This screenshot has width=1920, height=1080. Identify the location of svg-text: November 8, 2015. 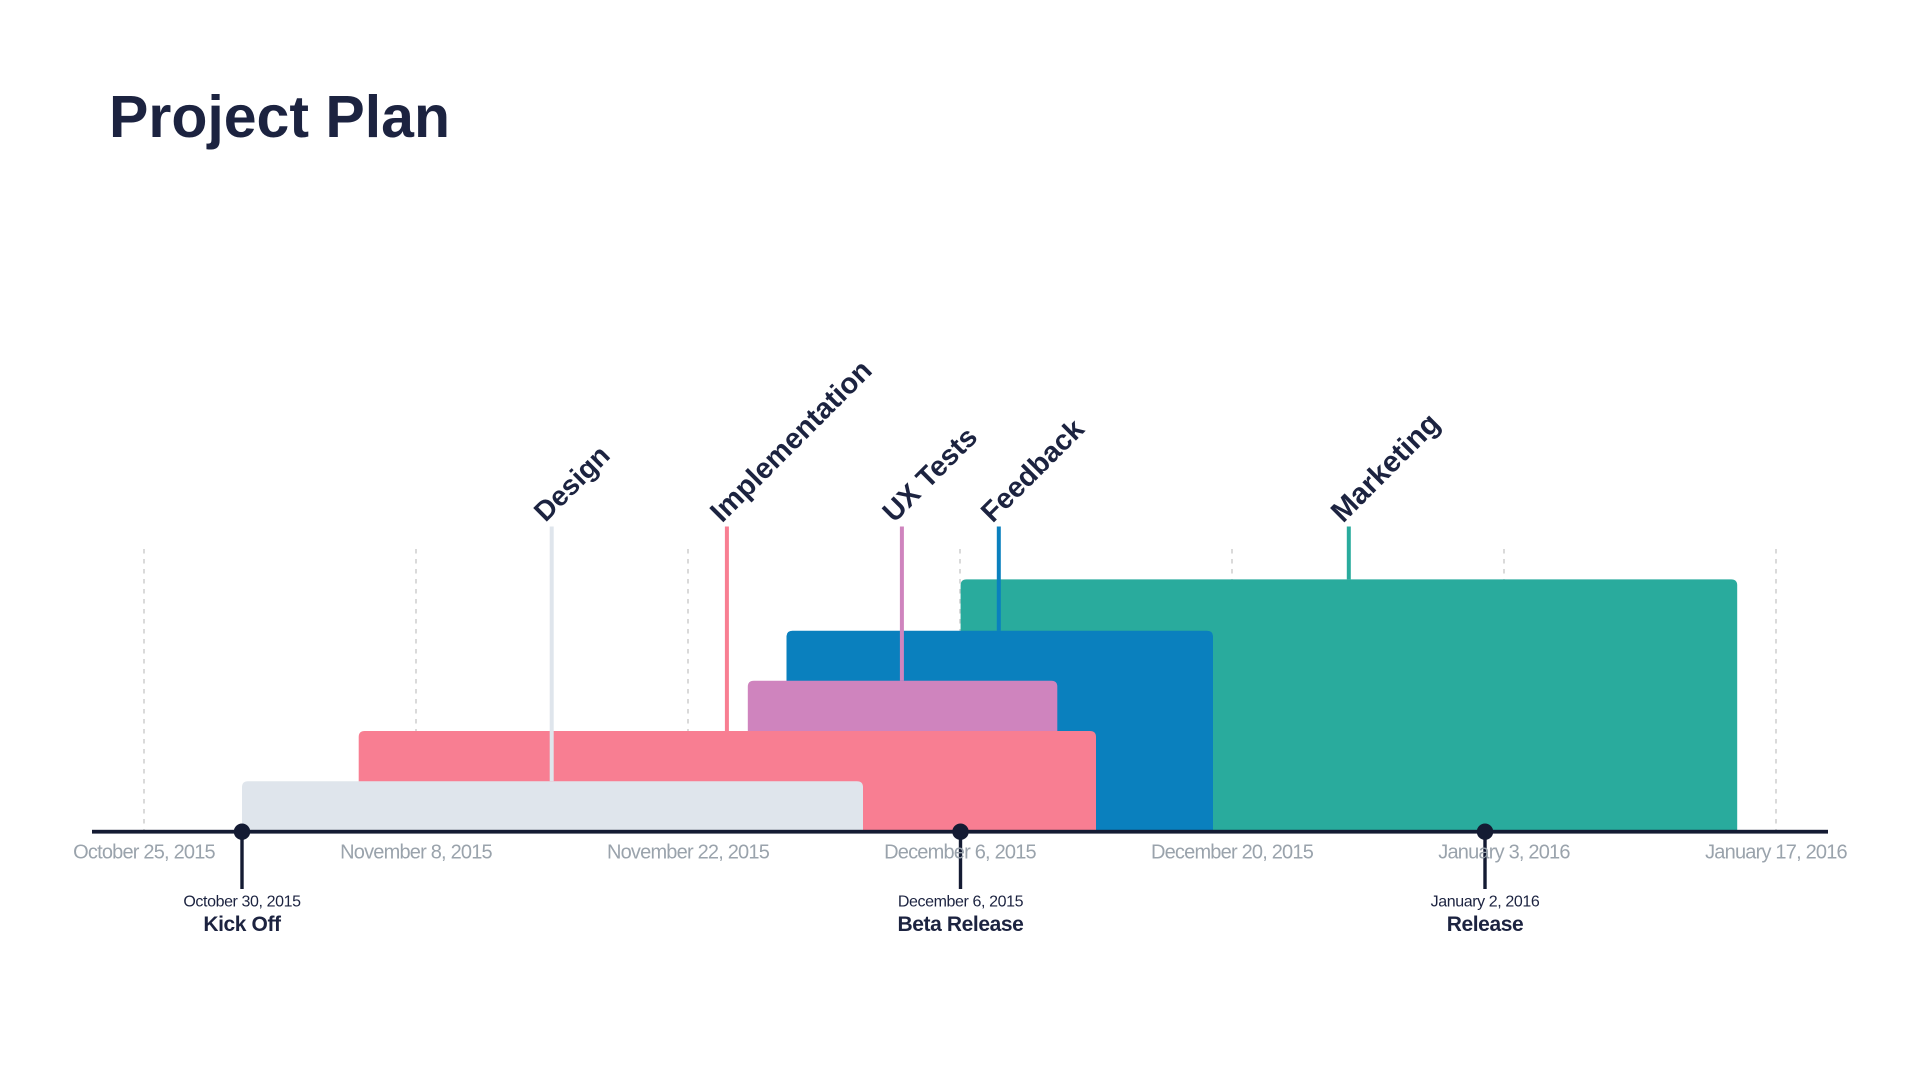
(416, 853).